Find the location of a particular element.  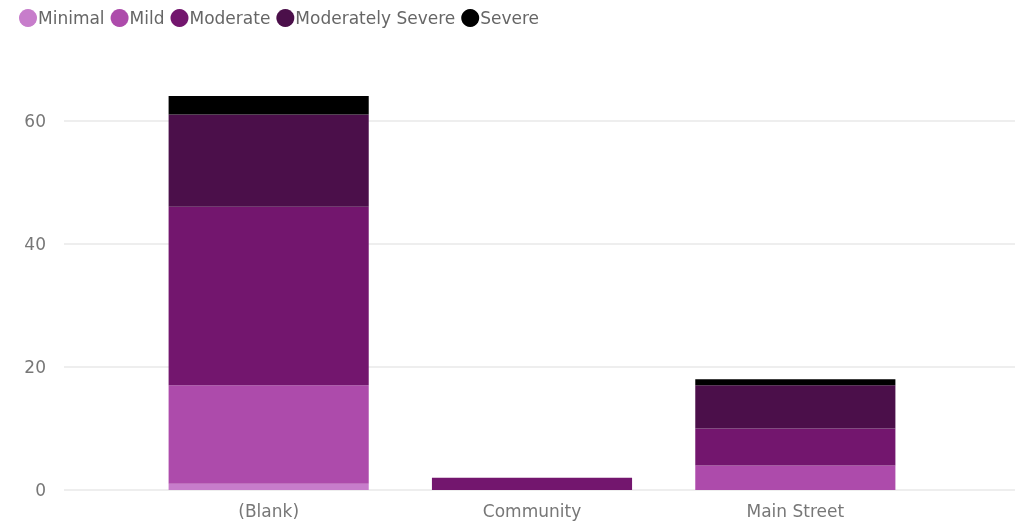

legend-label: Moderate is located at coordinates (230, 18).